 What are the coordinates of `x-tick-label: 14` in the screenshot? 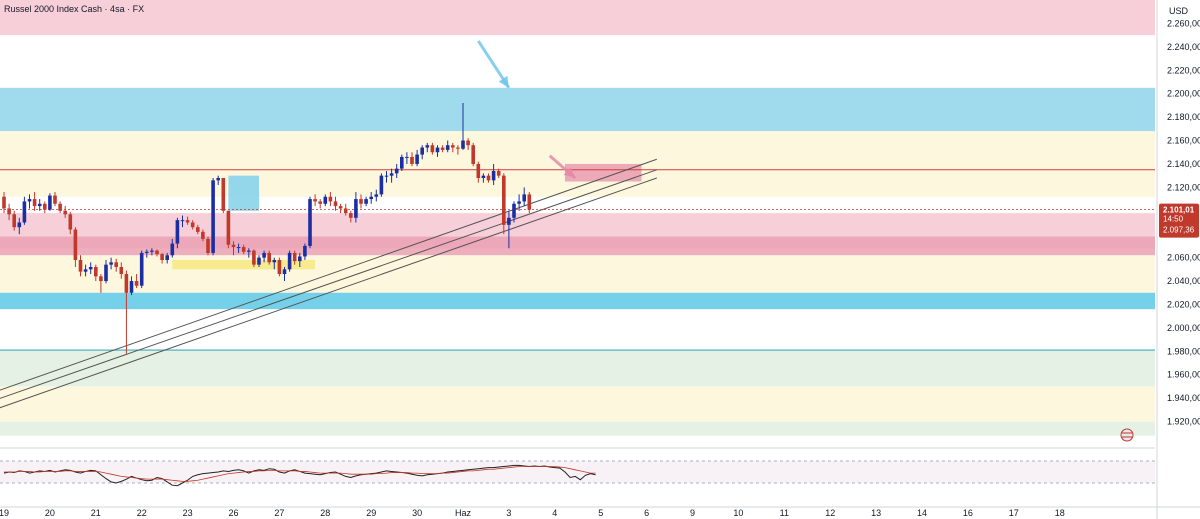 It's located at (922, 513).